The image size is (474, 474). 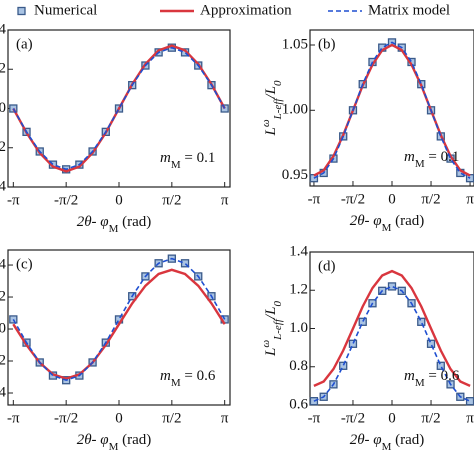 What do you see at coordinates (3, 147) in the screenshot?
I see `y-tick-label: -2` at bounding box center [3, 147].